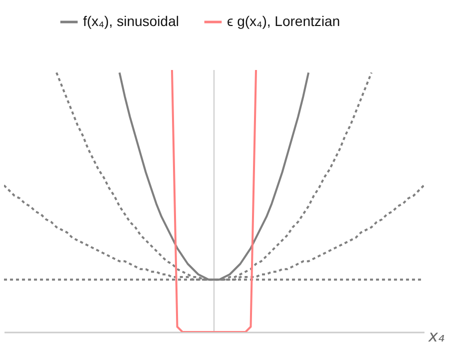 The image size is (457, 348). I want to click on x-axis-title: x₄, so click(436, 336).